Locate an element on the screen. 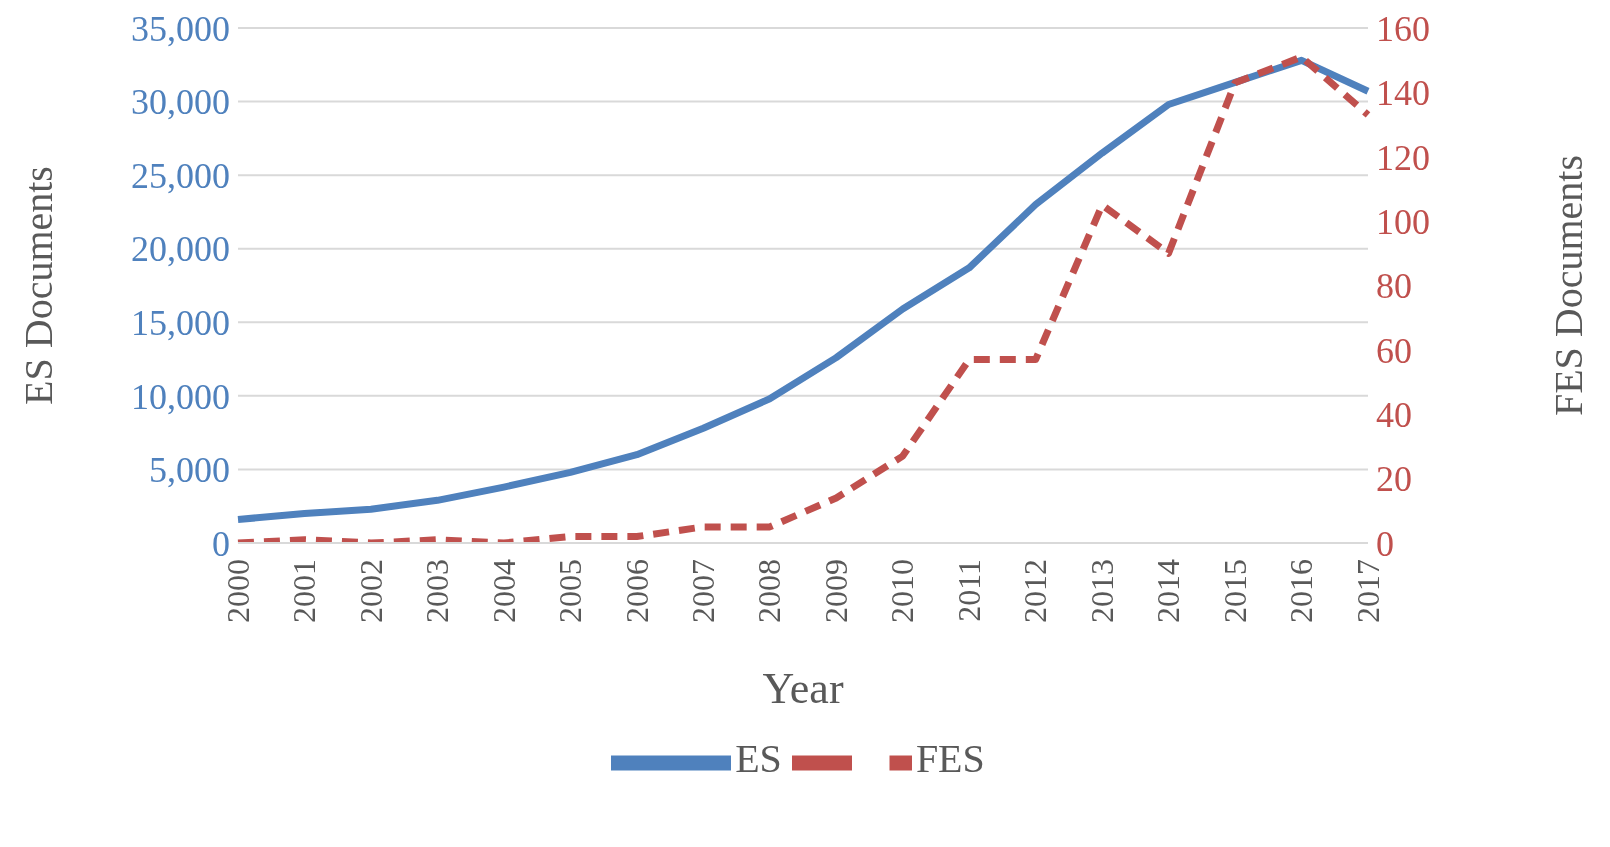  y2-tick-label: 100 is located at coordinates (1403, 221).